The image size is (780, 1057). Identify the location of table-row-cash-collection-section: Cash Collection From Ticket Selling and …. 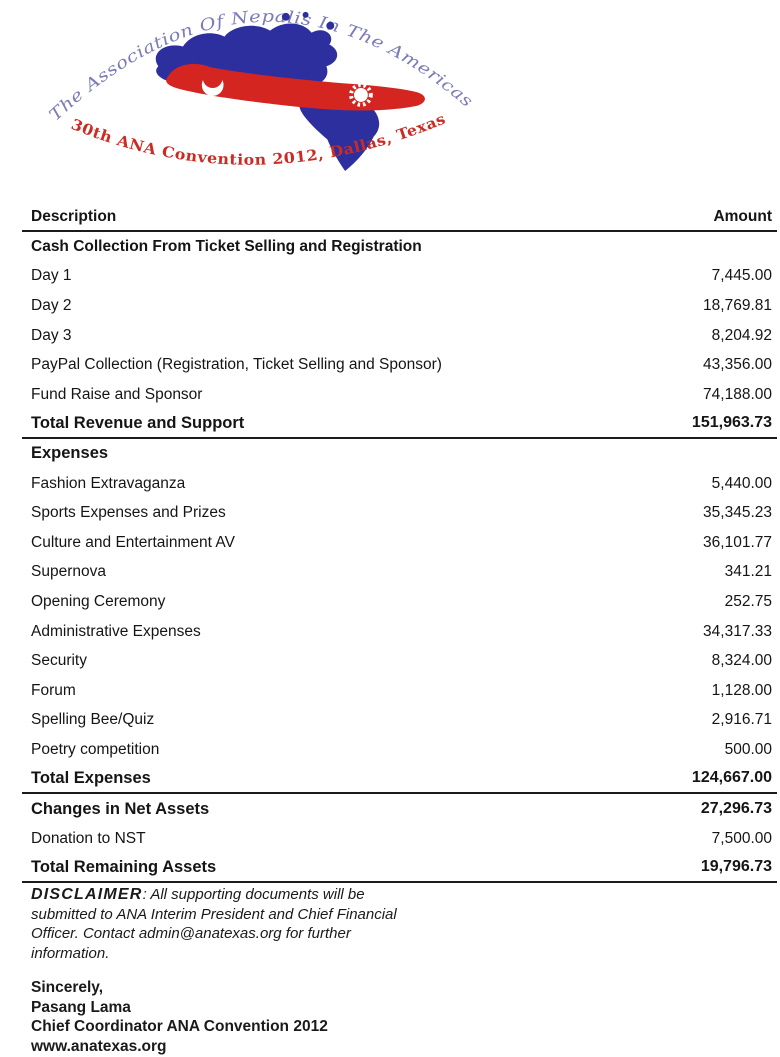
(399, 247).